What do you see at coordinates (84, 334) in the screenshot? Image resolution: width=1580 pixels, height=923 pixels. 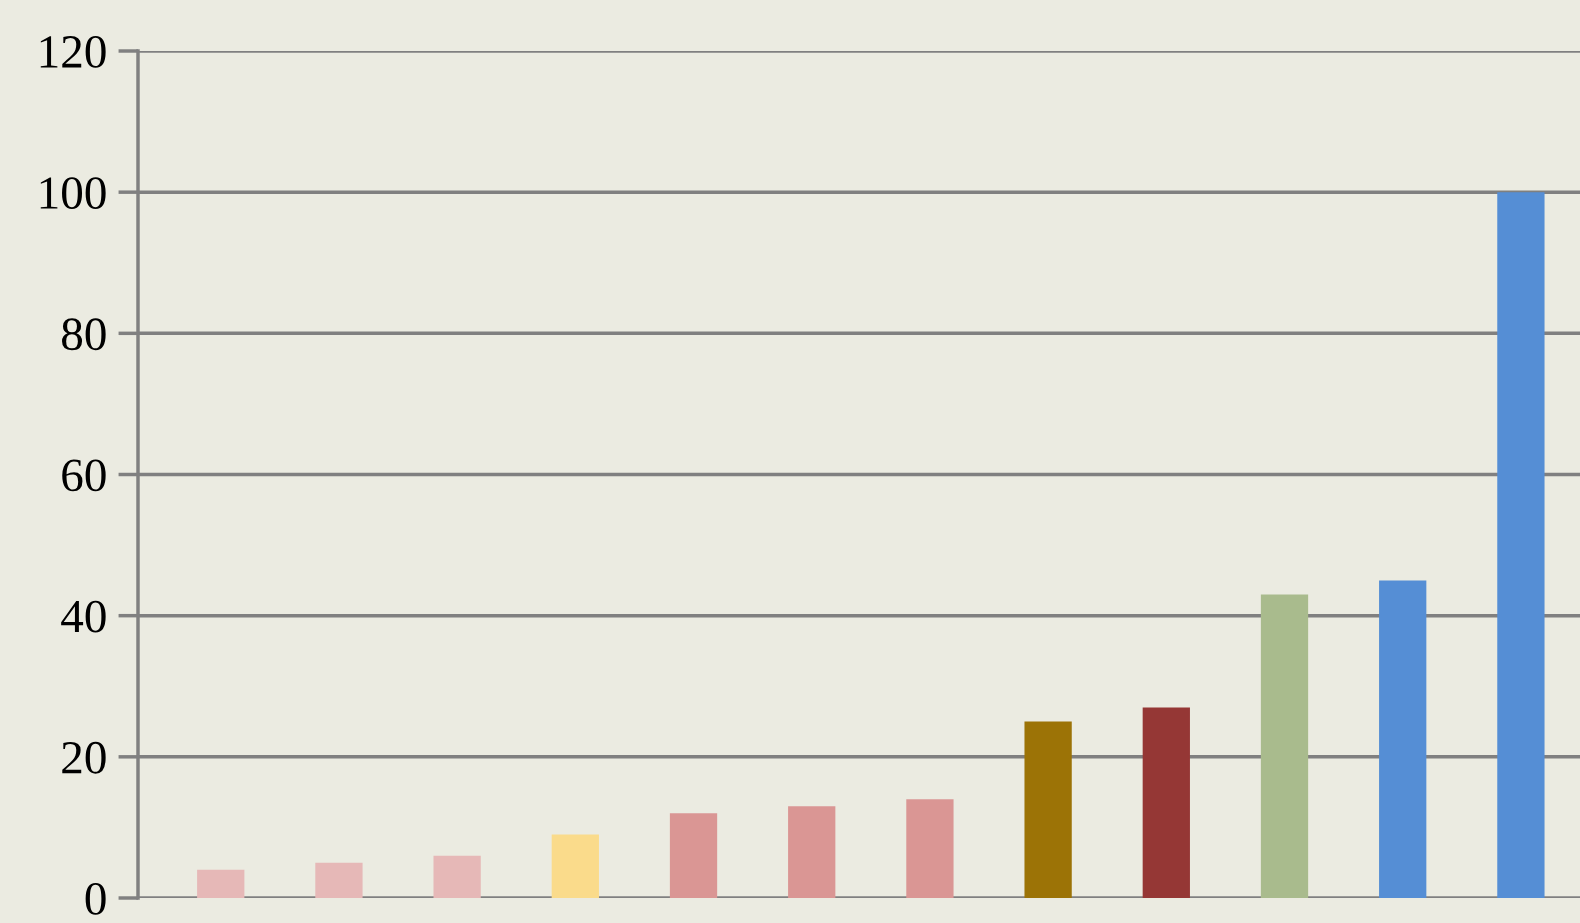 I see `y-tick-label: 80` at bounding box center [84, 334].